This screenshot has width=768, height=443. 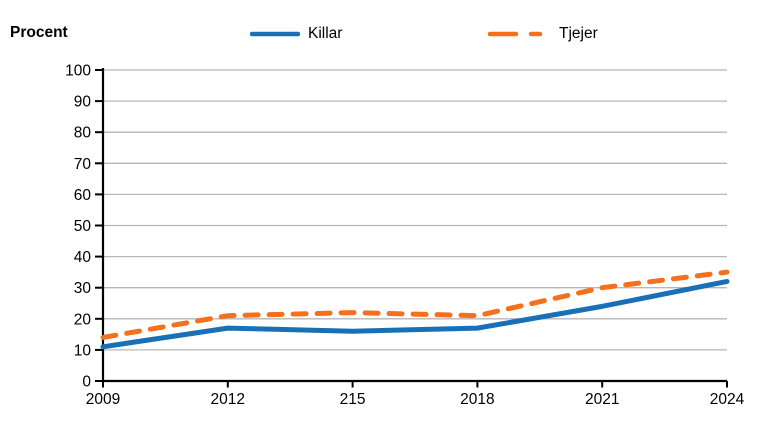 What do you see at coordinates (83, 319) in the screenshot?
I see `y-axis-tick-label: 20` at bounding box center [83, 319].